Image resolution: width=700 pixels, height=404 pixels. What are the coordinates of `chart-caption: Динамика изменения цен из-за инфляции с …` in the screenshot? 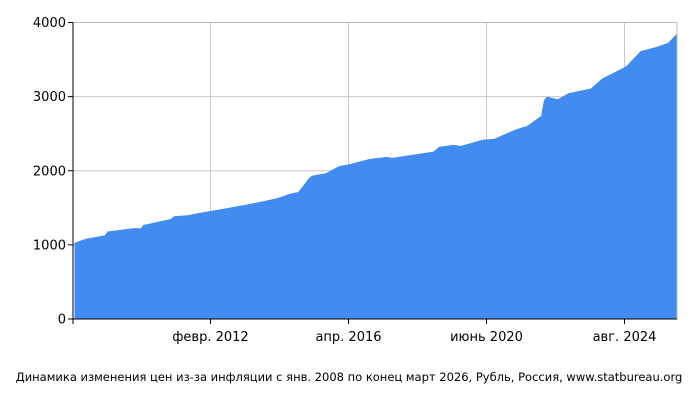 It's located at (349, 377).